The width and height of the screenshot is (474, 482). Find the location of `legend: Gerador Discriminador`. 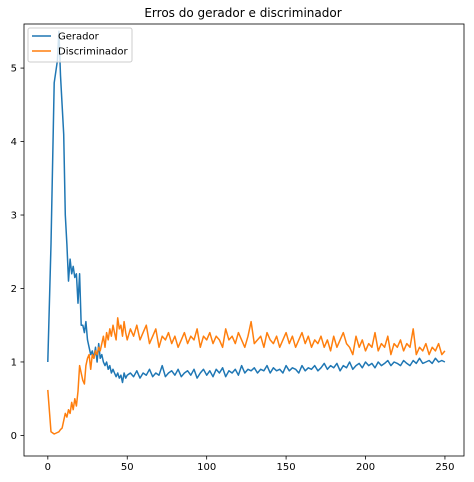

legend: Gerador Discriminador is located at coordinates (80, 45).